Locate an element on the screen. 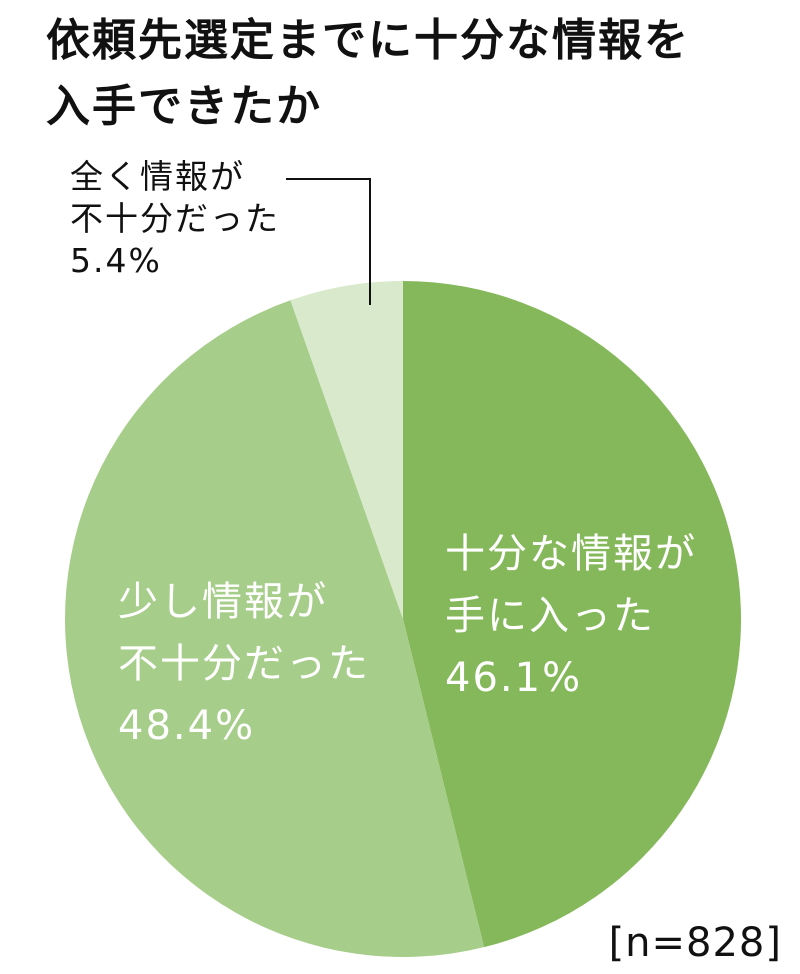 The width and height of the screenshot is (800, 974). slice-value-completely-insufficient: 5.4% is located at coordinates (116, 260).